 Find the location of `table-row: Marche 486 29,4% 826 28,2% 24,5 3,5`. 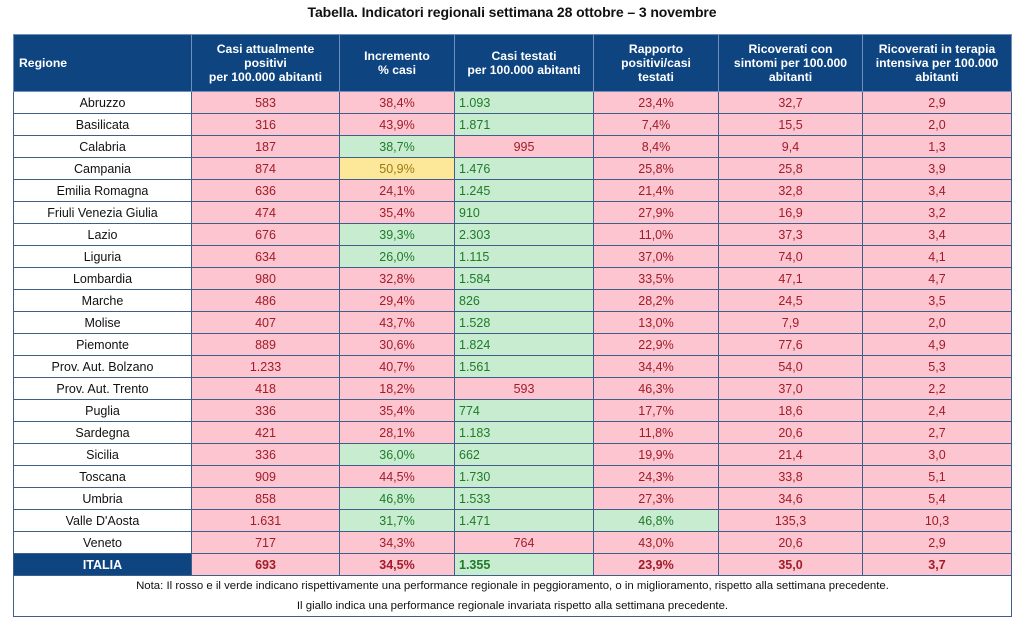

table-row: Marche 486 29,4% 826 28,2% 24,5 3,5 is located at coordinates (512, 300).